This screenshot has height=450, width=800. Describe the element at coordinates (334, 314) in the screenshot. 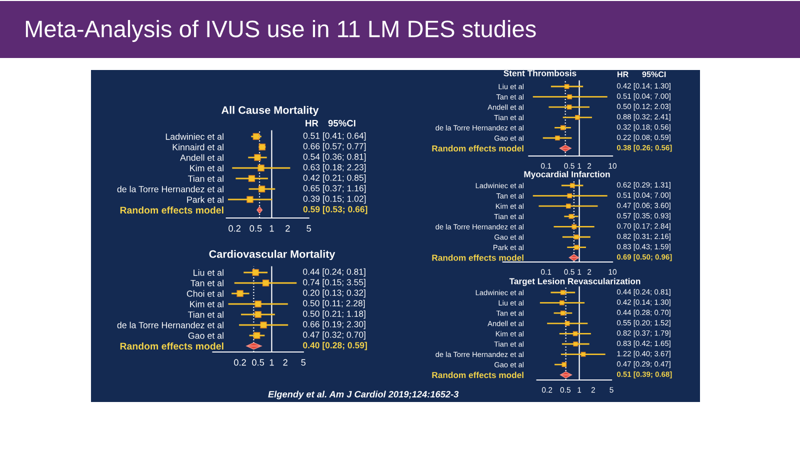

I see `data-label: 0.50 [0.21; 1.18]` at that location.